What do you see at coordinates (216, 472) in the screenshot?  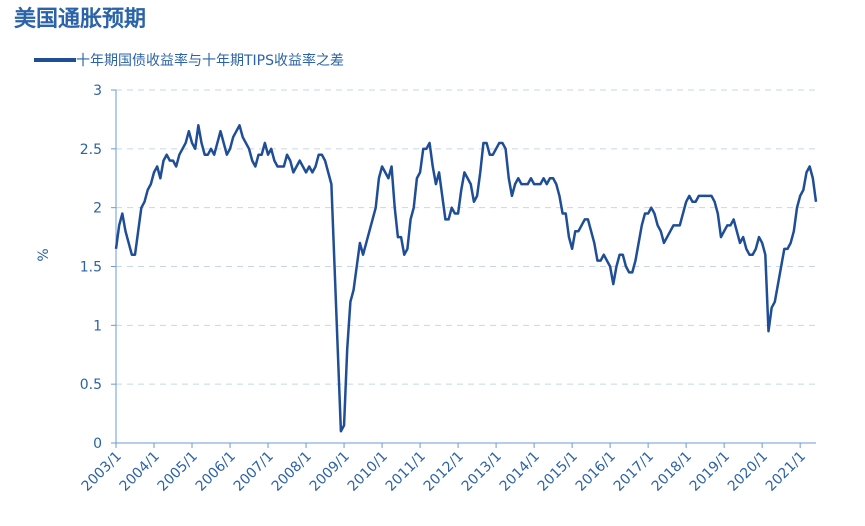 I see `x-tick-label: 2006/1` at bounding box center [216, 472].